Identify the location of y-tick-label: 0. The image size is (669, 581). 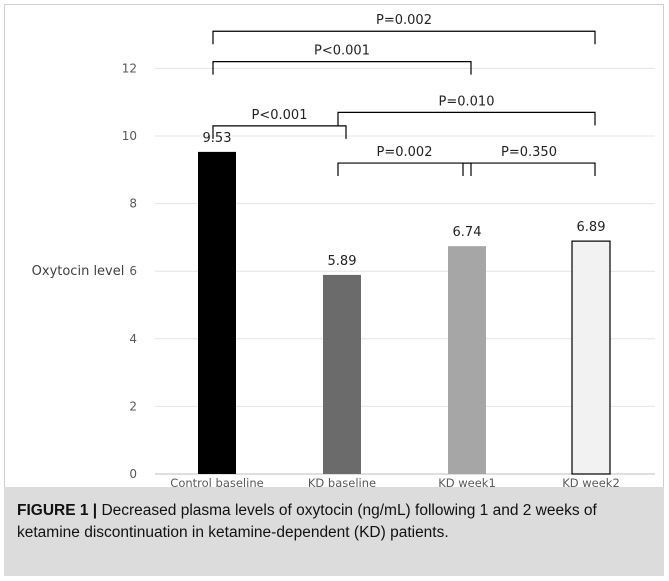
(133, 474).